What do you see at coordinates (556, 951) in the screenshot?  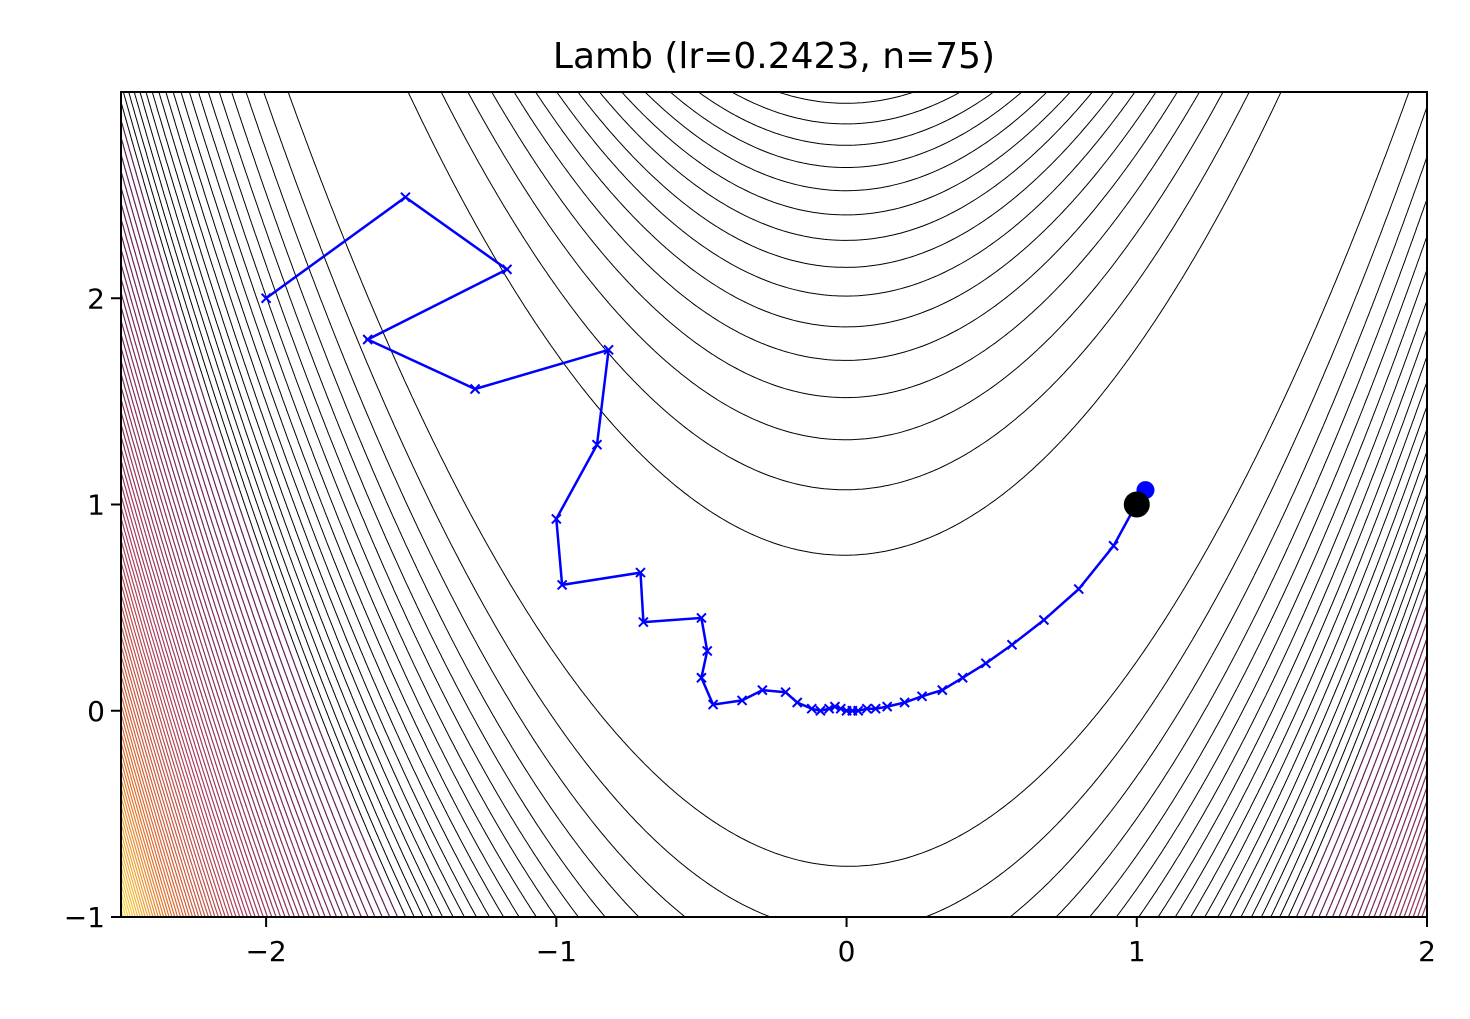 I see `x-tick-label: −1` at bounding box center [556, 951].